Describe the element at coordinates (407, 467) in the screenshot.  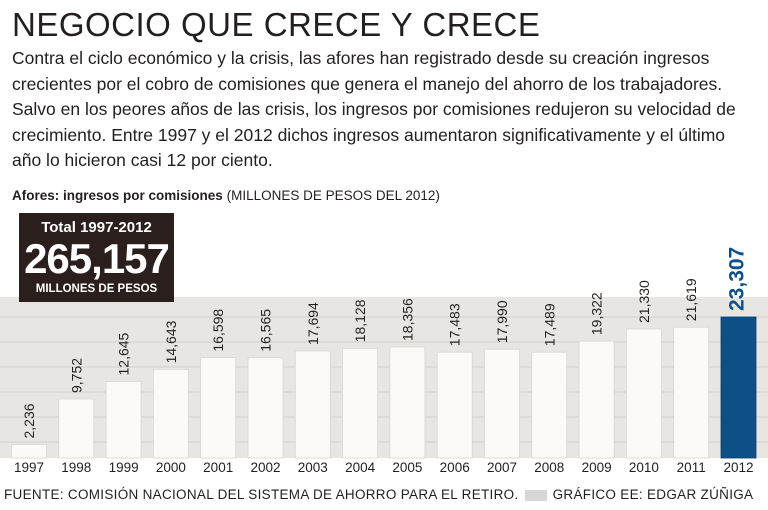
I see `x-tick-label: 2005` at that location.